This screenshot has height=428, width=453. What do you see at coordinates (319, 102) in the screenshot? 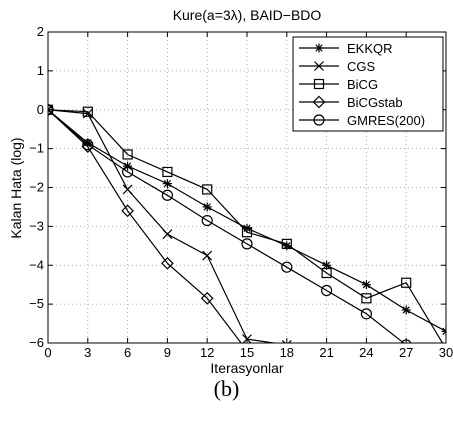
I see `legend-marker-bicgstab` at bounding box center [319, 102].